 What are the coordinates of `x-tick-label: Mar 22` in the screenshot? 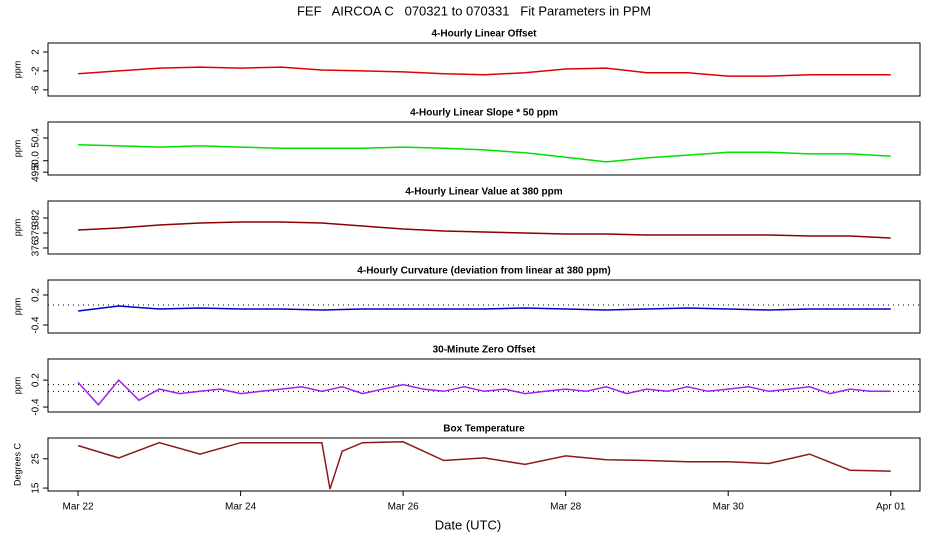 It's located at (79, 507).